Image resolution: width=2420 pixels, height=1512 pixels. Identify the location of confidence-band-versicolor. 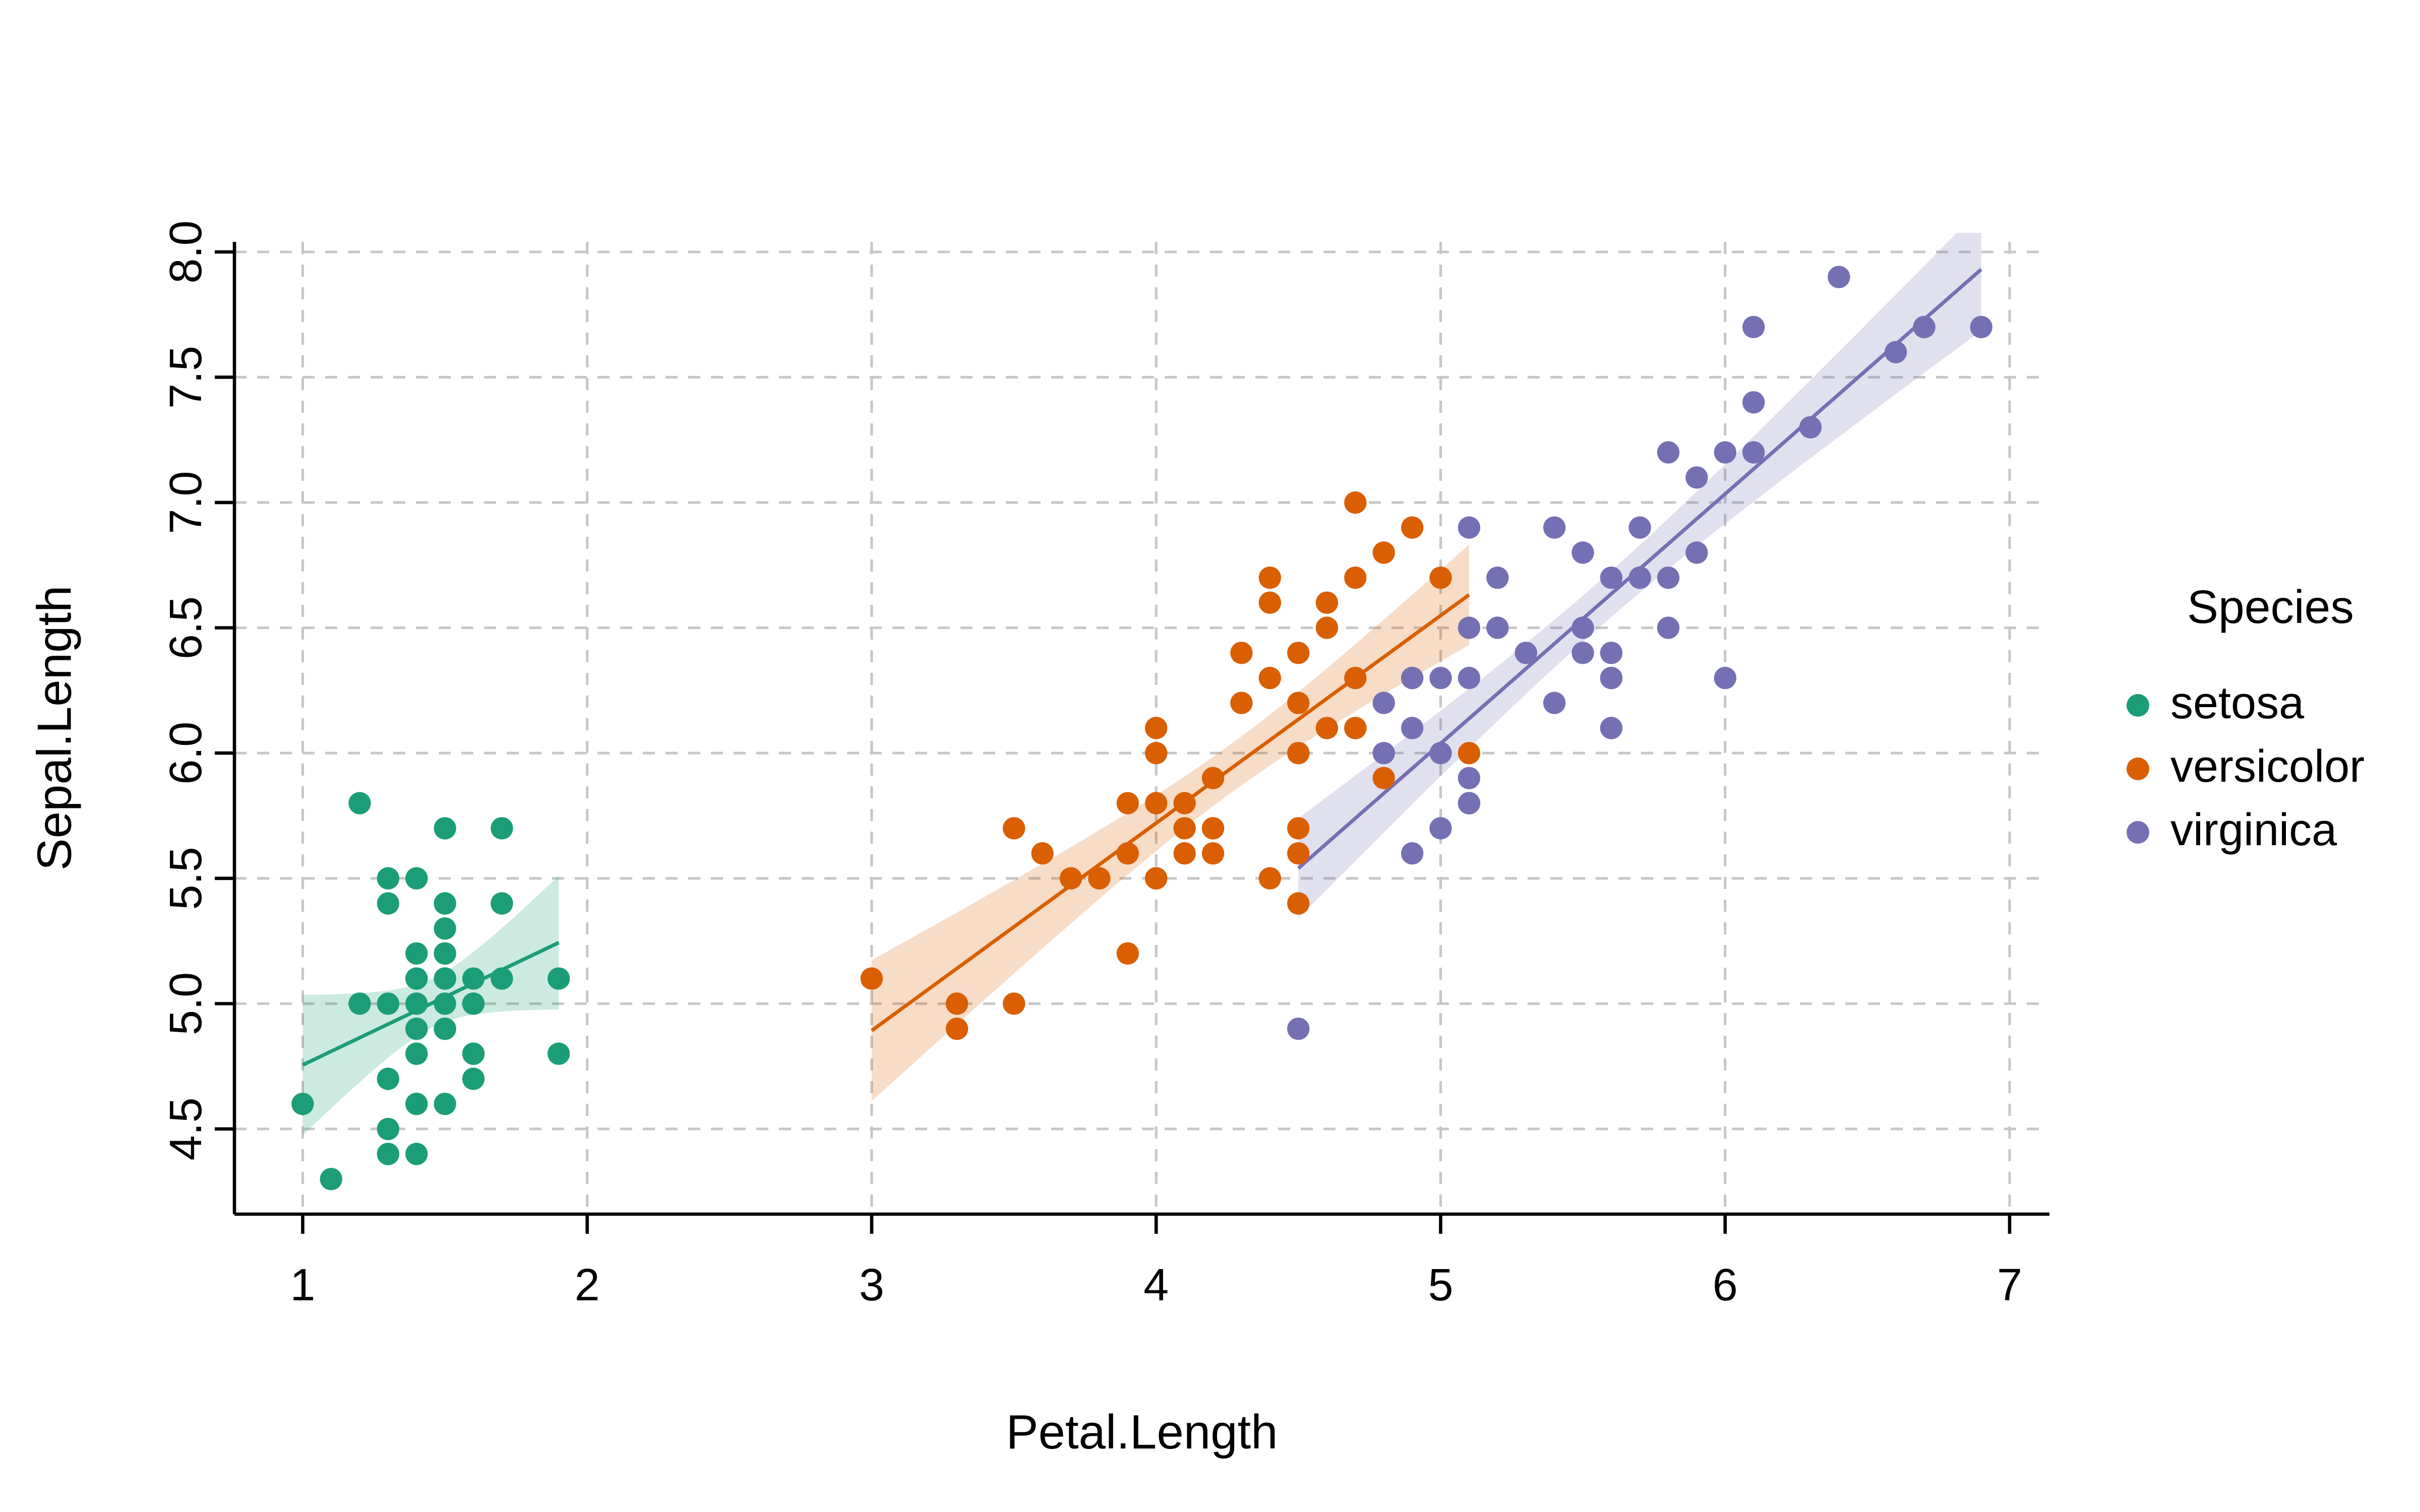
(1170, 823).